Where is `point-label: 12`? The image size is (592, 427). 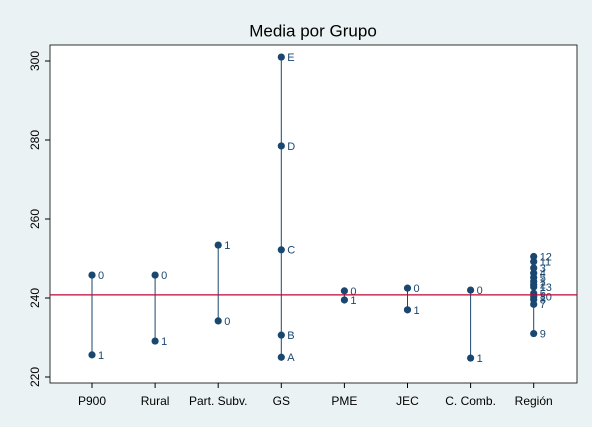 point-label: 12 is located at coordinates (546, 257).